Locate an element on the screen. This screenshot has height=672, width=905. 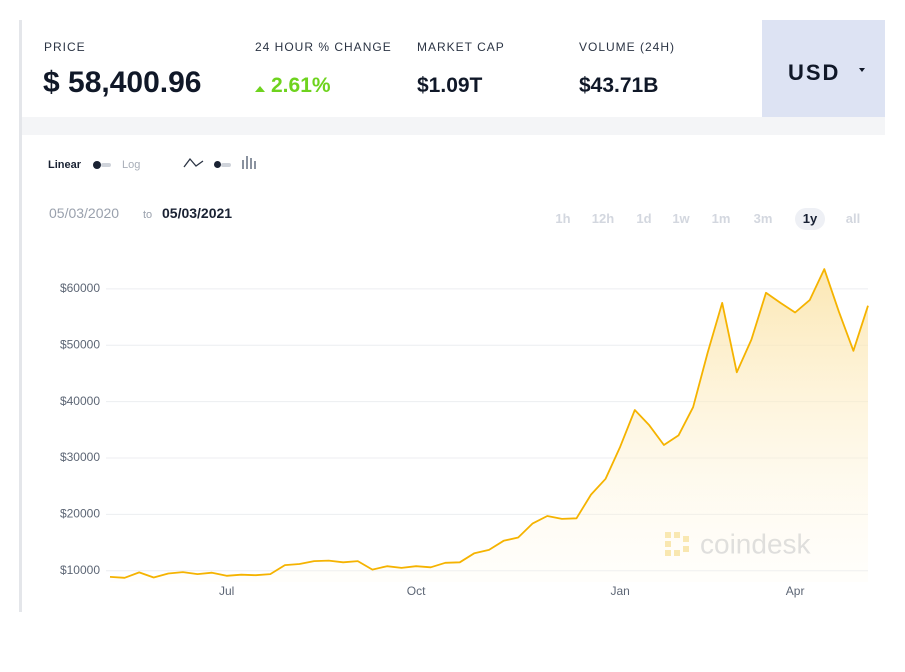
price: $ 58,400.96 is located at coordinates (122, 82).